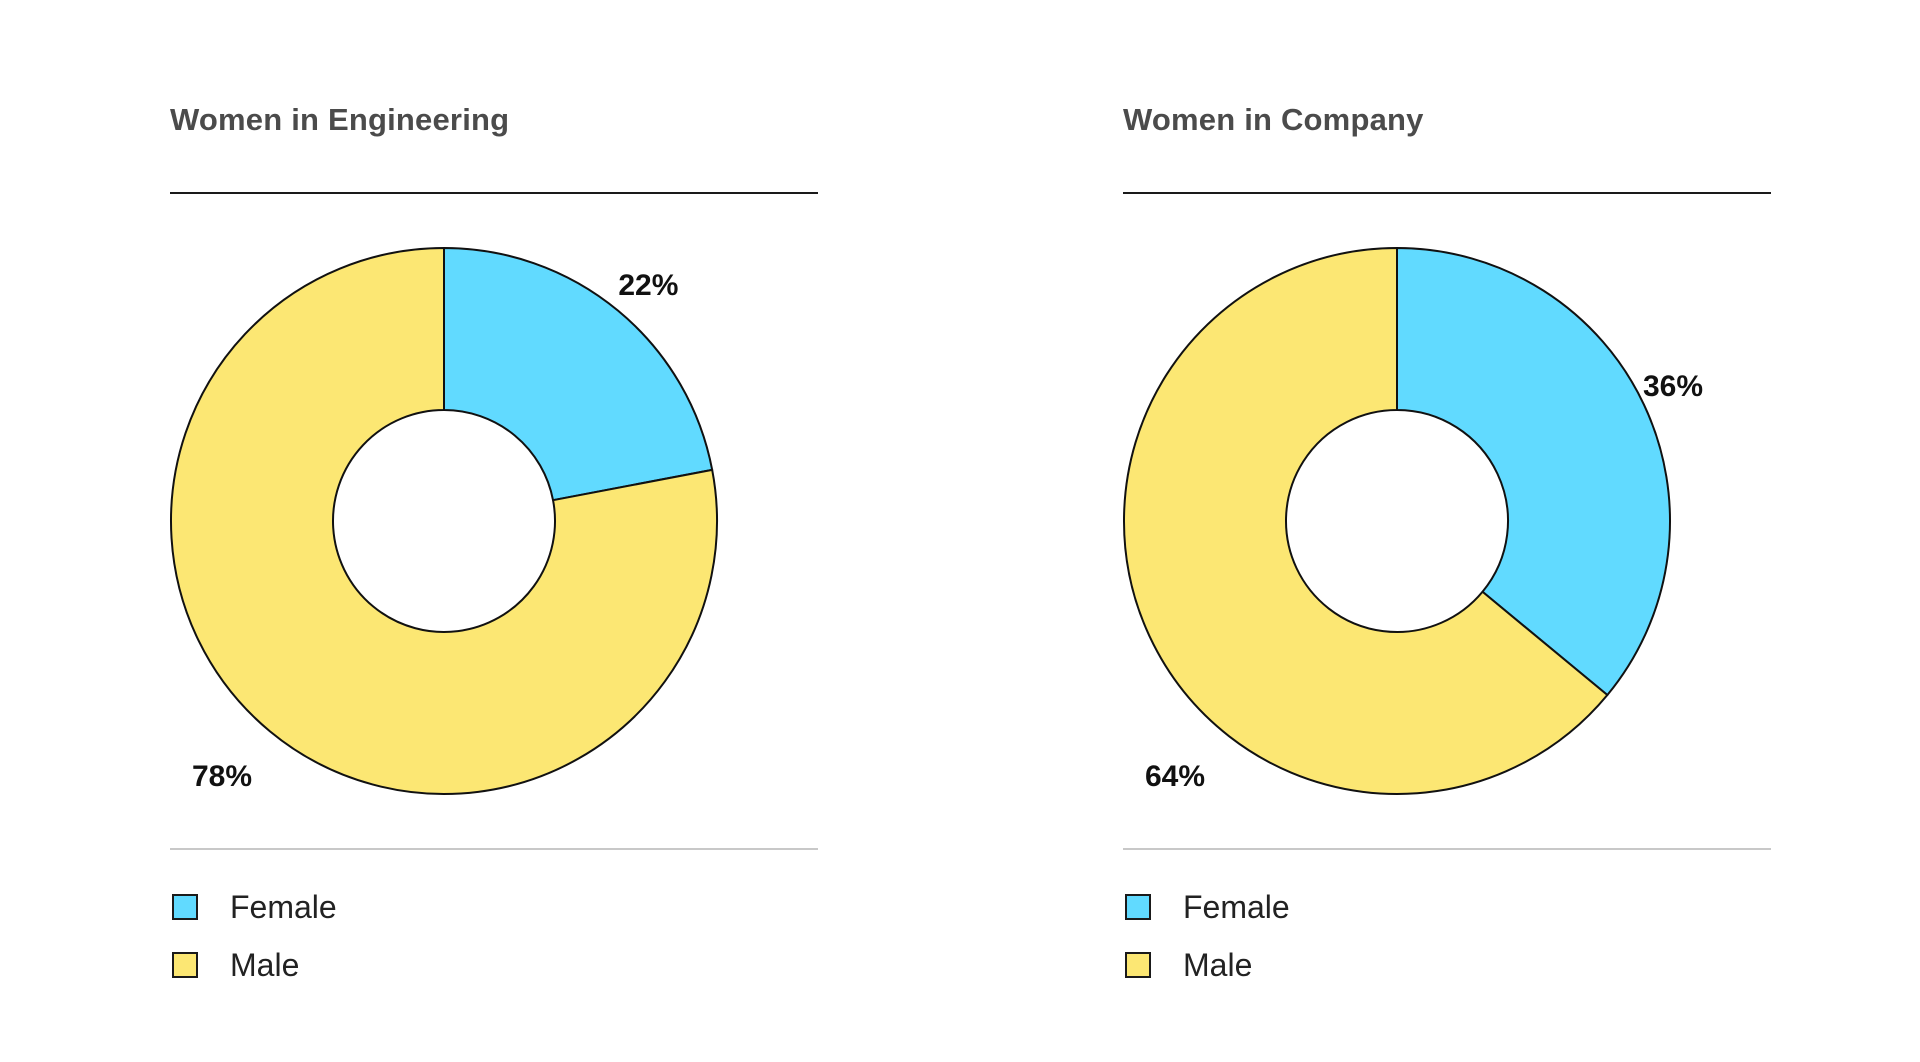  I want to click on company-title-divider, so click(1447, 193).